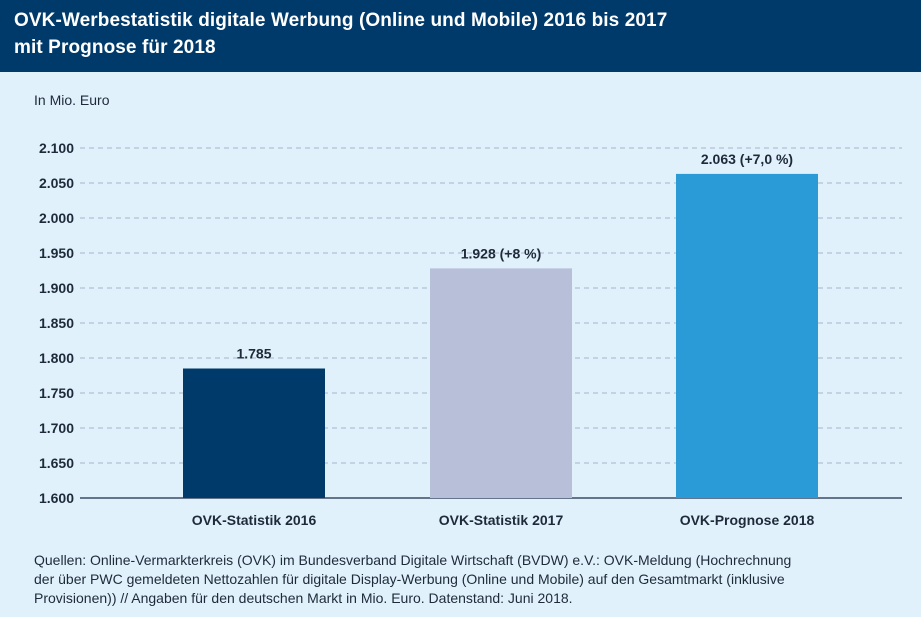 The height and width of the screenshot is (617, 921). Describe the element at coordinates (501, 520) in the screenshot. I see `x-tick-label: OVK-Statistik 2017` at that location.